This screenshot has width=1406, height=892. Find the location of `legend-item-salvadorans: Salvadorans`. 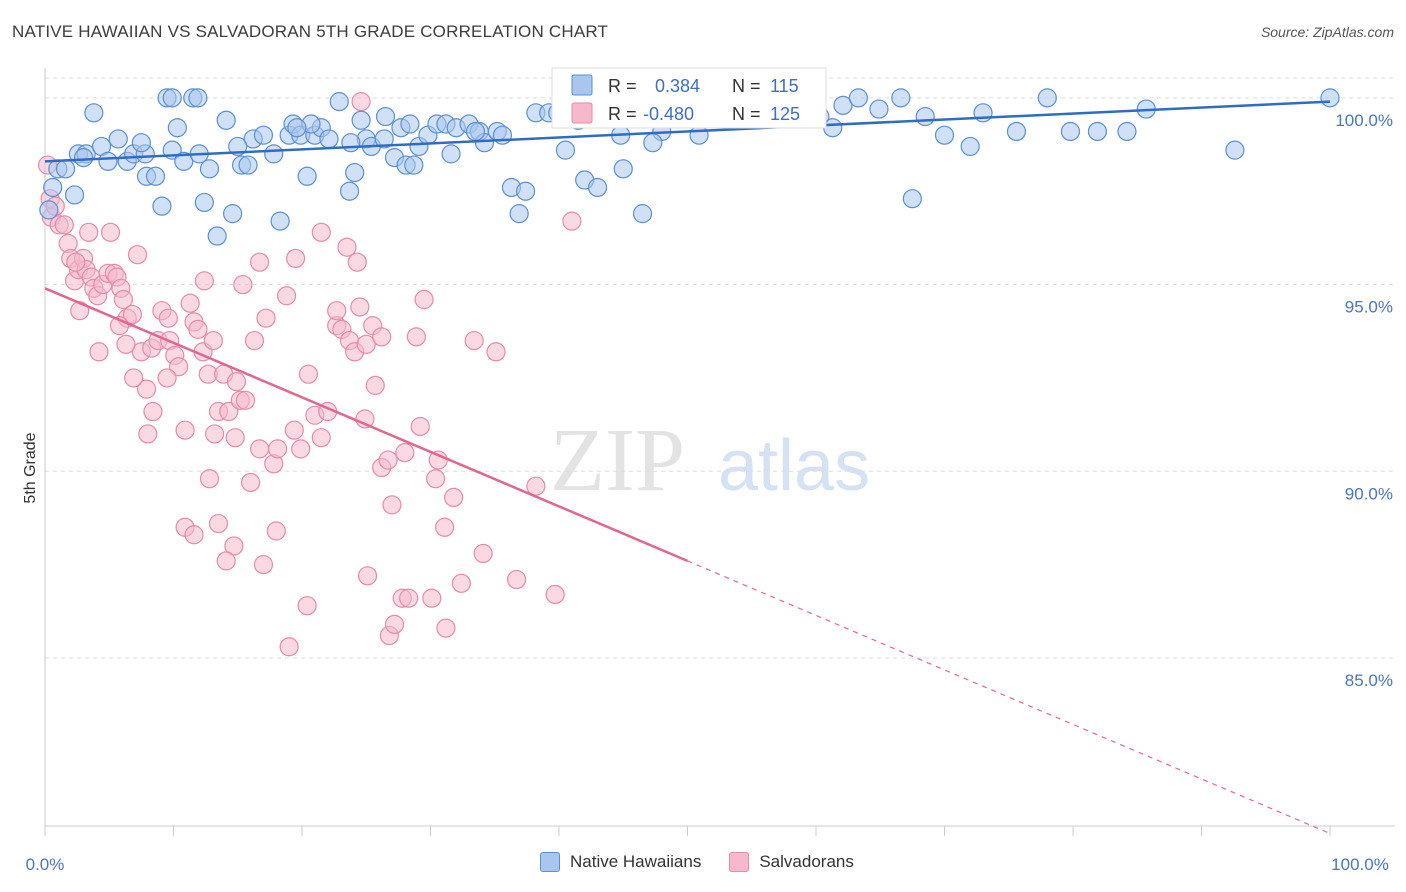

legend-item-salvadorans: Salvadorans is located at coordinates (791, 862).